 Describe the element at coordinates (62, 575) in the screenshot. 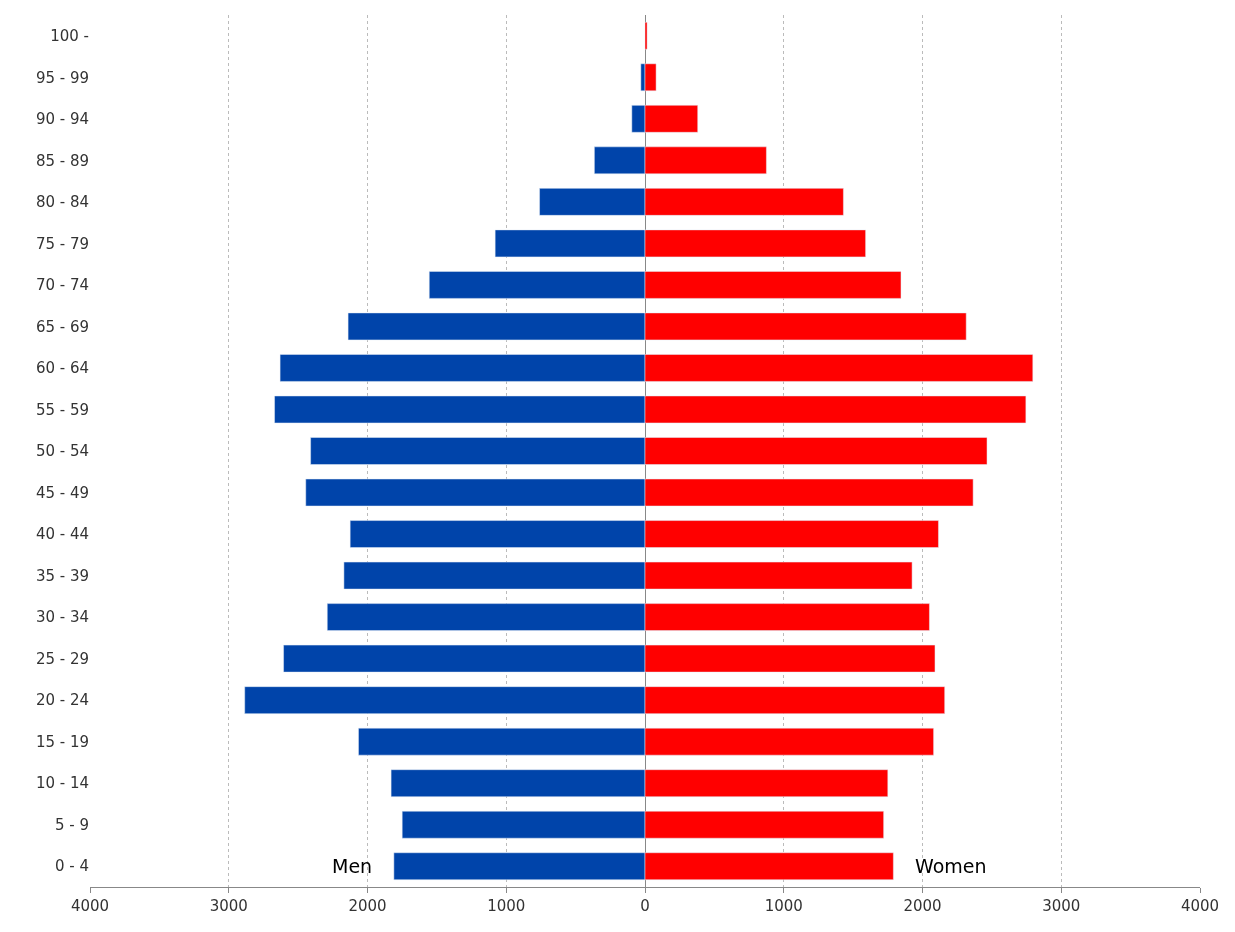

I see `y-tick-label: 35 - 39` at that location.